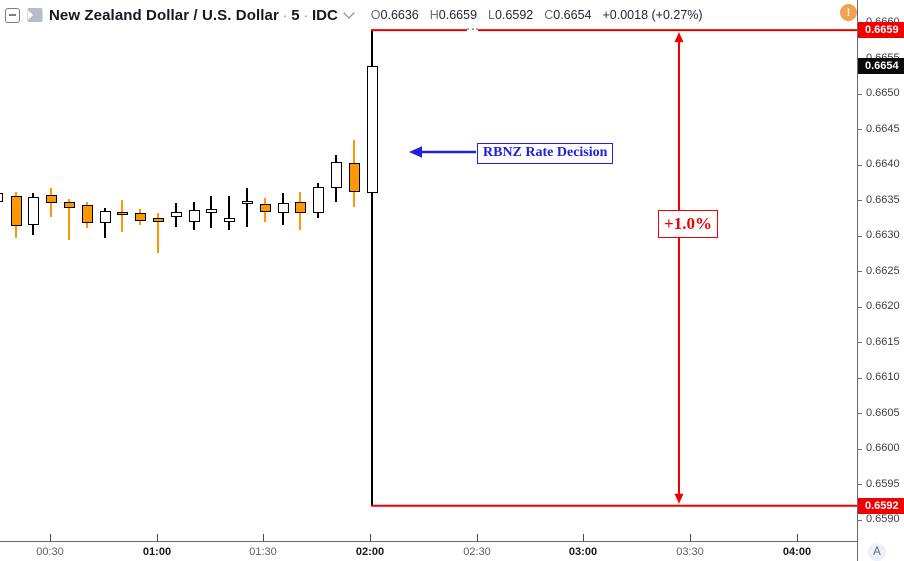  What do you see at coordinates (295, 15) in the screenshot?
I see `interval-label: 5` at bounding box center [295, 15].